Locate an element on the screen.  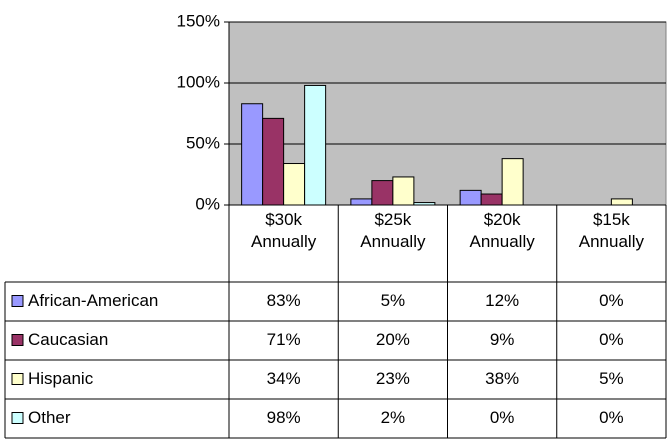
legend-label: Hispanic is located at coordinates (61, 378).